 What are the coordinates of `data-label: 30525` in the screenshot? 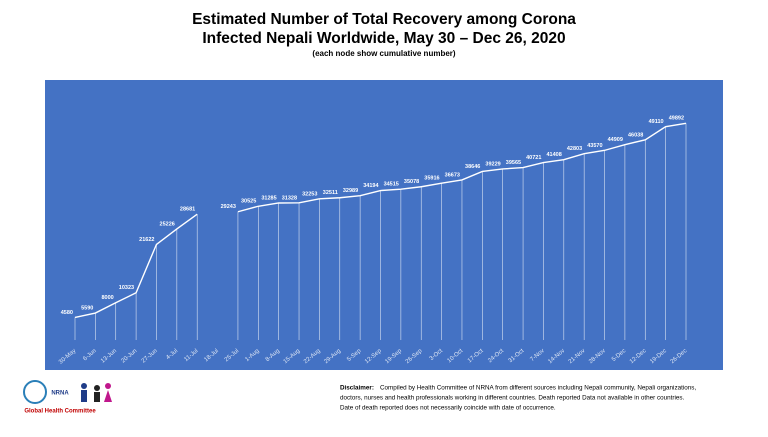 It's located at (248, 202).